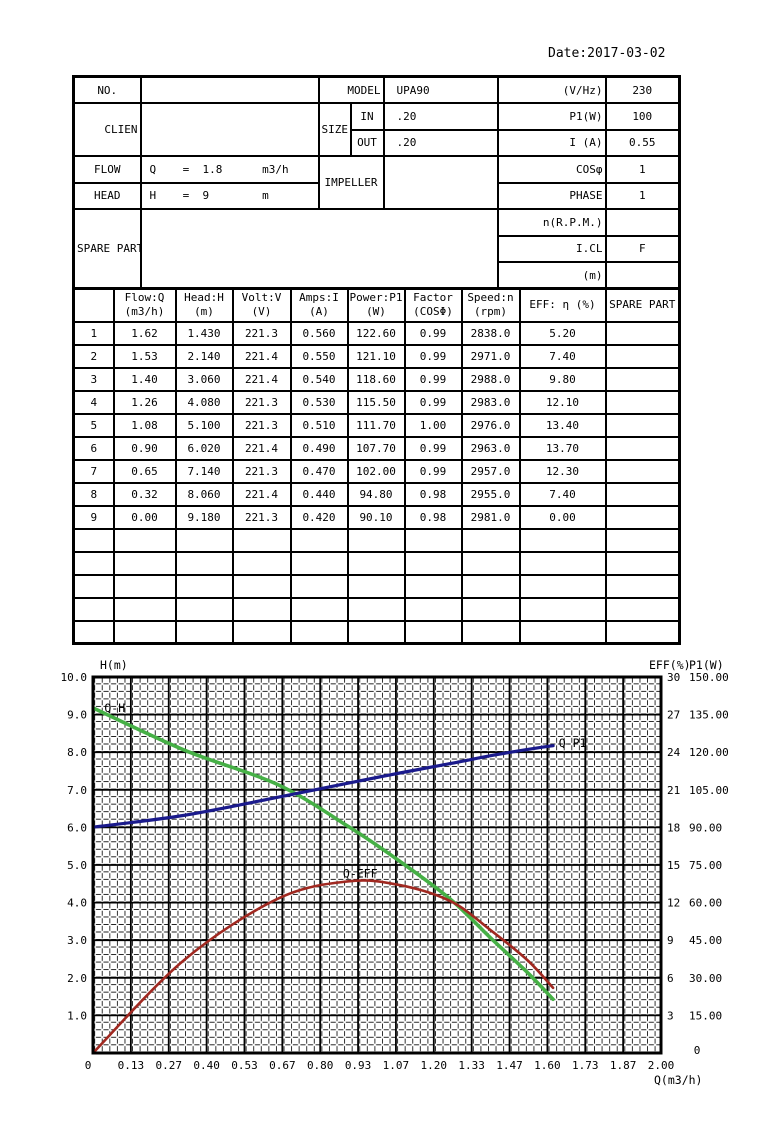 Image resolution: width=769 pixels, height=1129 pixels. What do you see at coordinates (229, 195) in the screenshot?
I see `head-value: H = 9 m` at bounding box center [229, 195].